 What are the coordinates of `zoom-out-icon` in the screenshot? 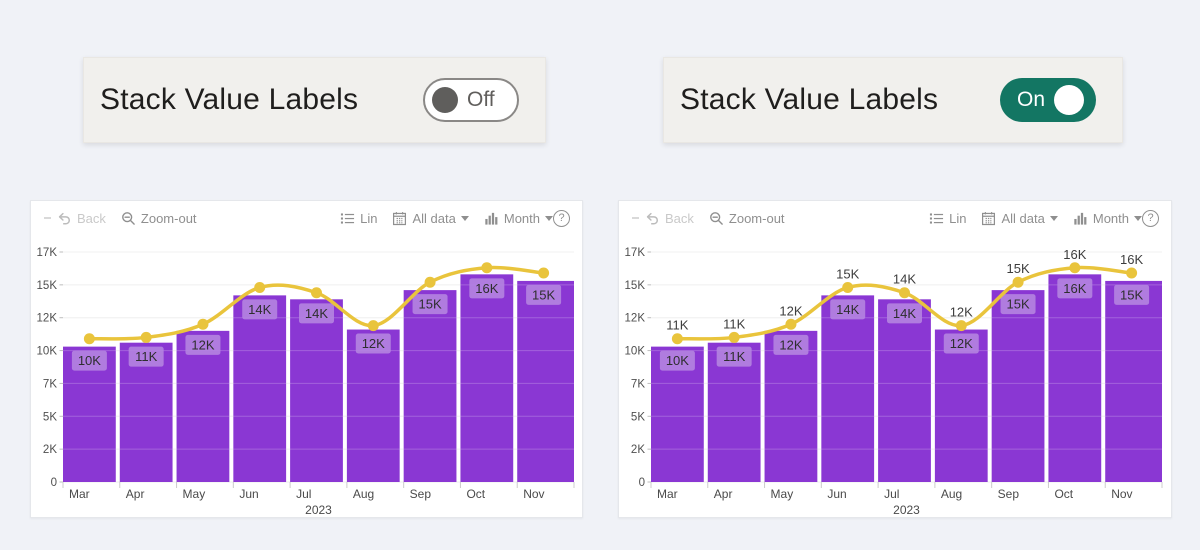 It's located at (716, 218).